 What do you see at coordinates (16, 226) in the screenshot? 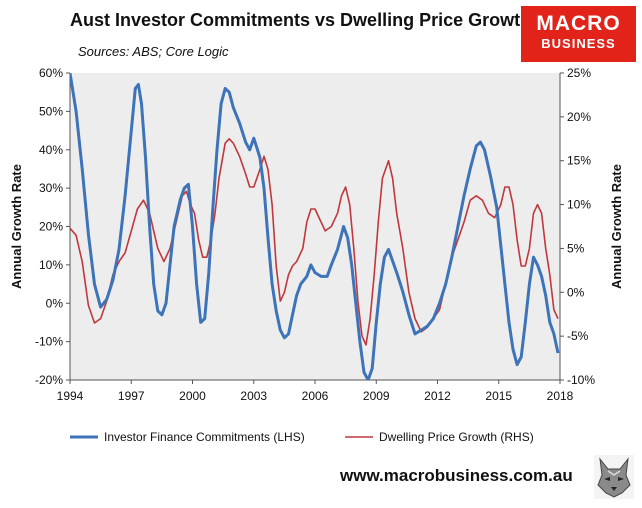
I see `left-axis-title: Annual Growth Rate` at bounding box center [16, 226].